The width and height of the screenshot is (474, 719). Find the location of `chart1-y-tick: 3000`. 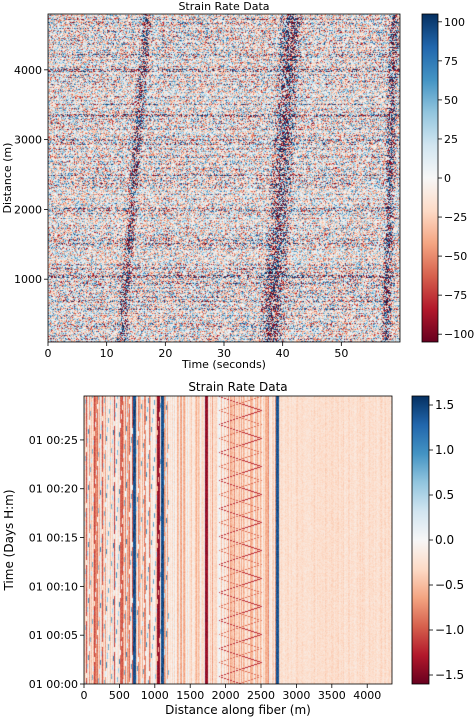

chart1-y-tick: 3000 is located at coordinates (31, 140).